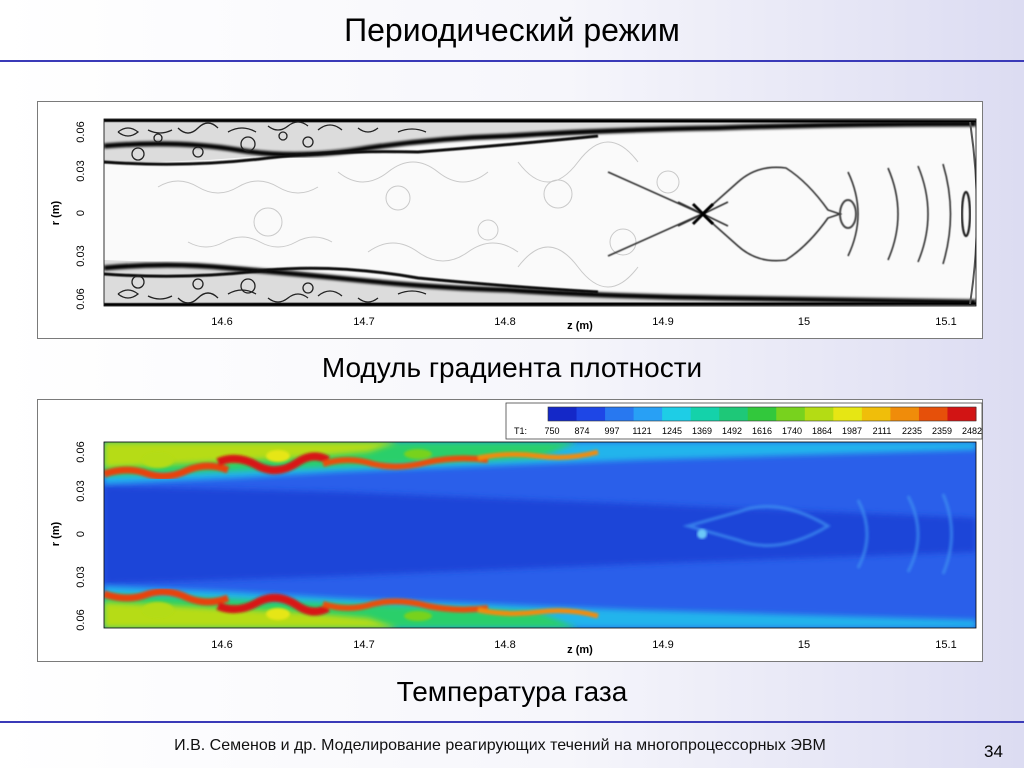 The image size is (1024, 768). Describe the element at coordinates (852, 431) in the screenshot. I see `legend-level-label: 1987` at that location.